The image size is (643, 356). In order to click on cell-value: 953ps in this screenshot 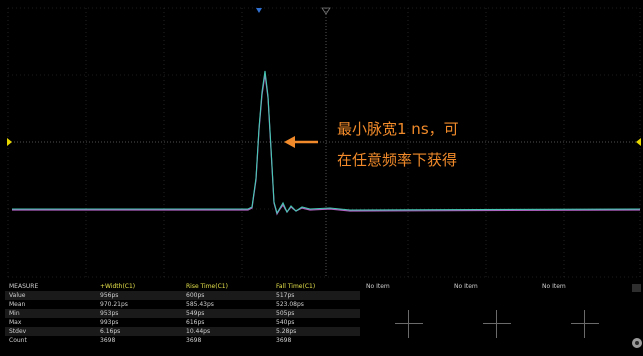, I will do `click(109, 313)`.